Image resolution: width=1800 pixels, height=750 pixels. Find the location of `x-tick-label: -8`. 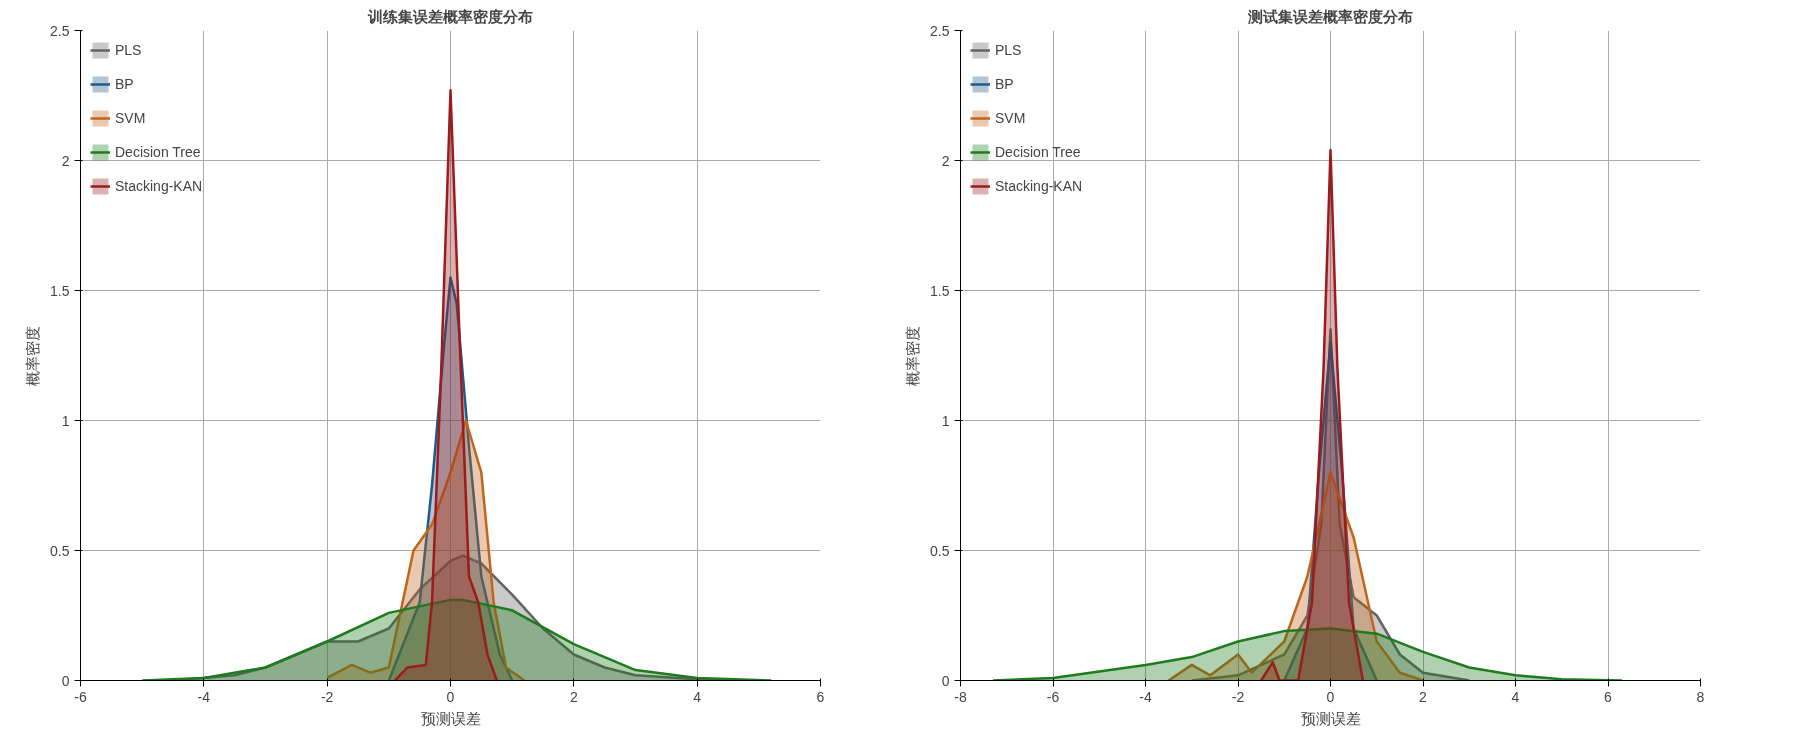

x-tick-label: -8 is located at coordinates (960, 696).